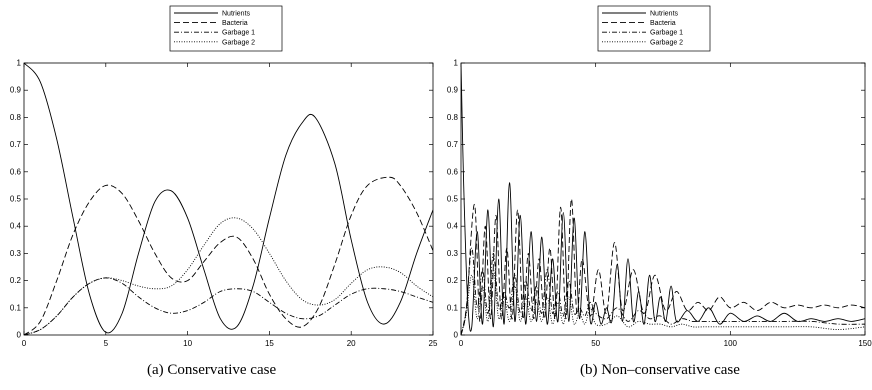  What do you see at coordinates (731, 343) in the screenshot?
I see `x-tick-label: 100` at bounding box center [731, 343].